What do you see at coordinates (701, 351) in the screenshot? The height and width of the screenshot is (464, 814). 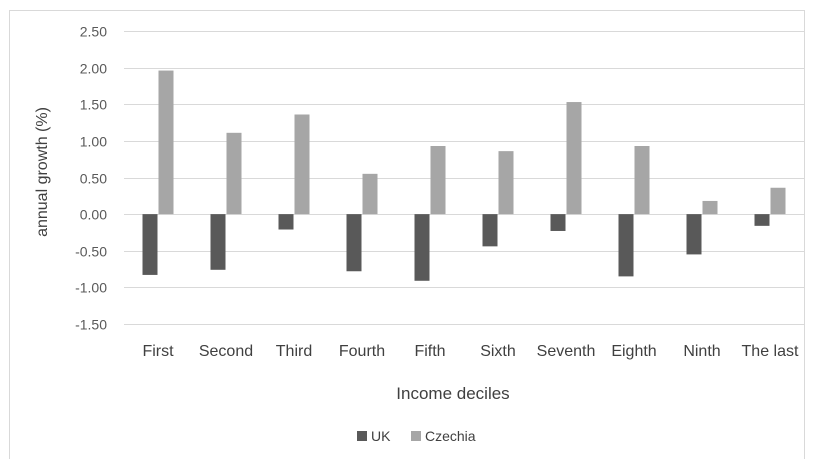 I see `x-tick-label: Ninth` at bounding box center [701, 351].